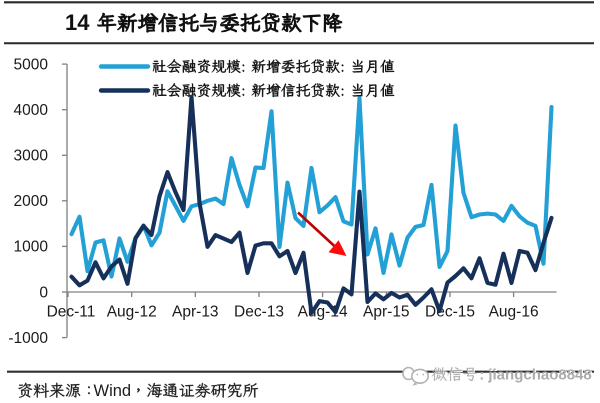 This screenshot has height=403, width=600. I want to click on svg-text: Aug-16, so click(514, 312).